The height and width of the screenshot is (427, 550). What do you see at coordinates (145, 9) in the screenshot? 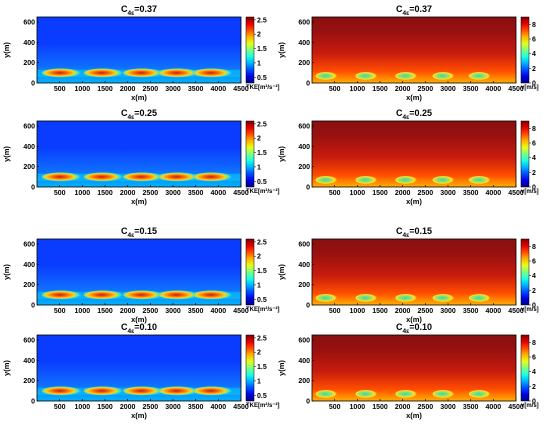
I see `title-value: =0.37` at bounding box center [145, 9].